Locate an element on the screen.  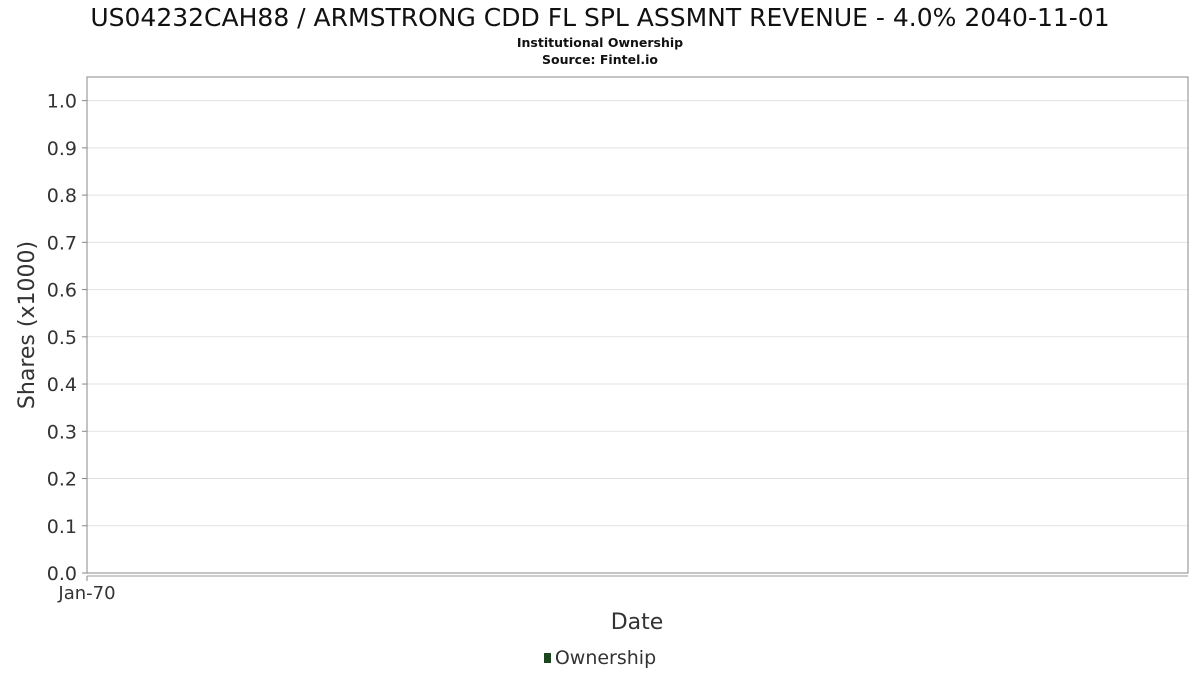
y-tick-label: 0.0 is located at coordinates (62, 574).